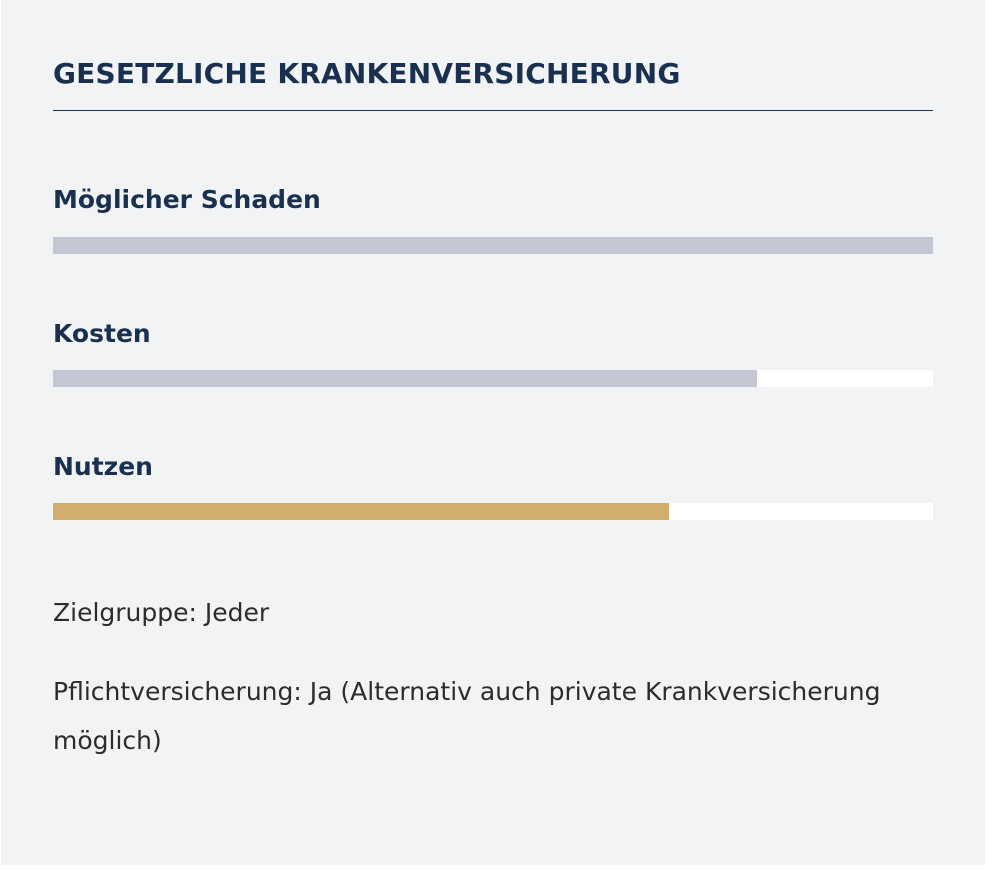  I want to click on target-group-value: Jeder, so click(237, 612).